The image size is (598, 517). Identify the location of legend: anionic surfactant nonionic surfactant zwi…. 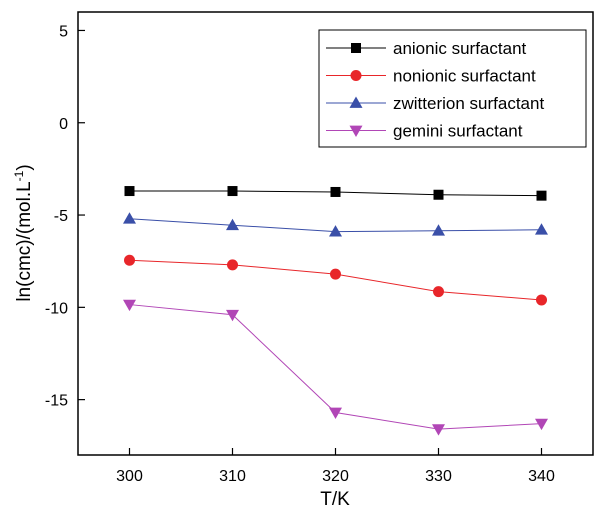
(452, 88).